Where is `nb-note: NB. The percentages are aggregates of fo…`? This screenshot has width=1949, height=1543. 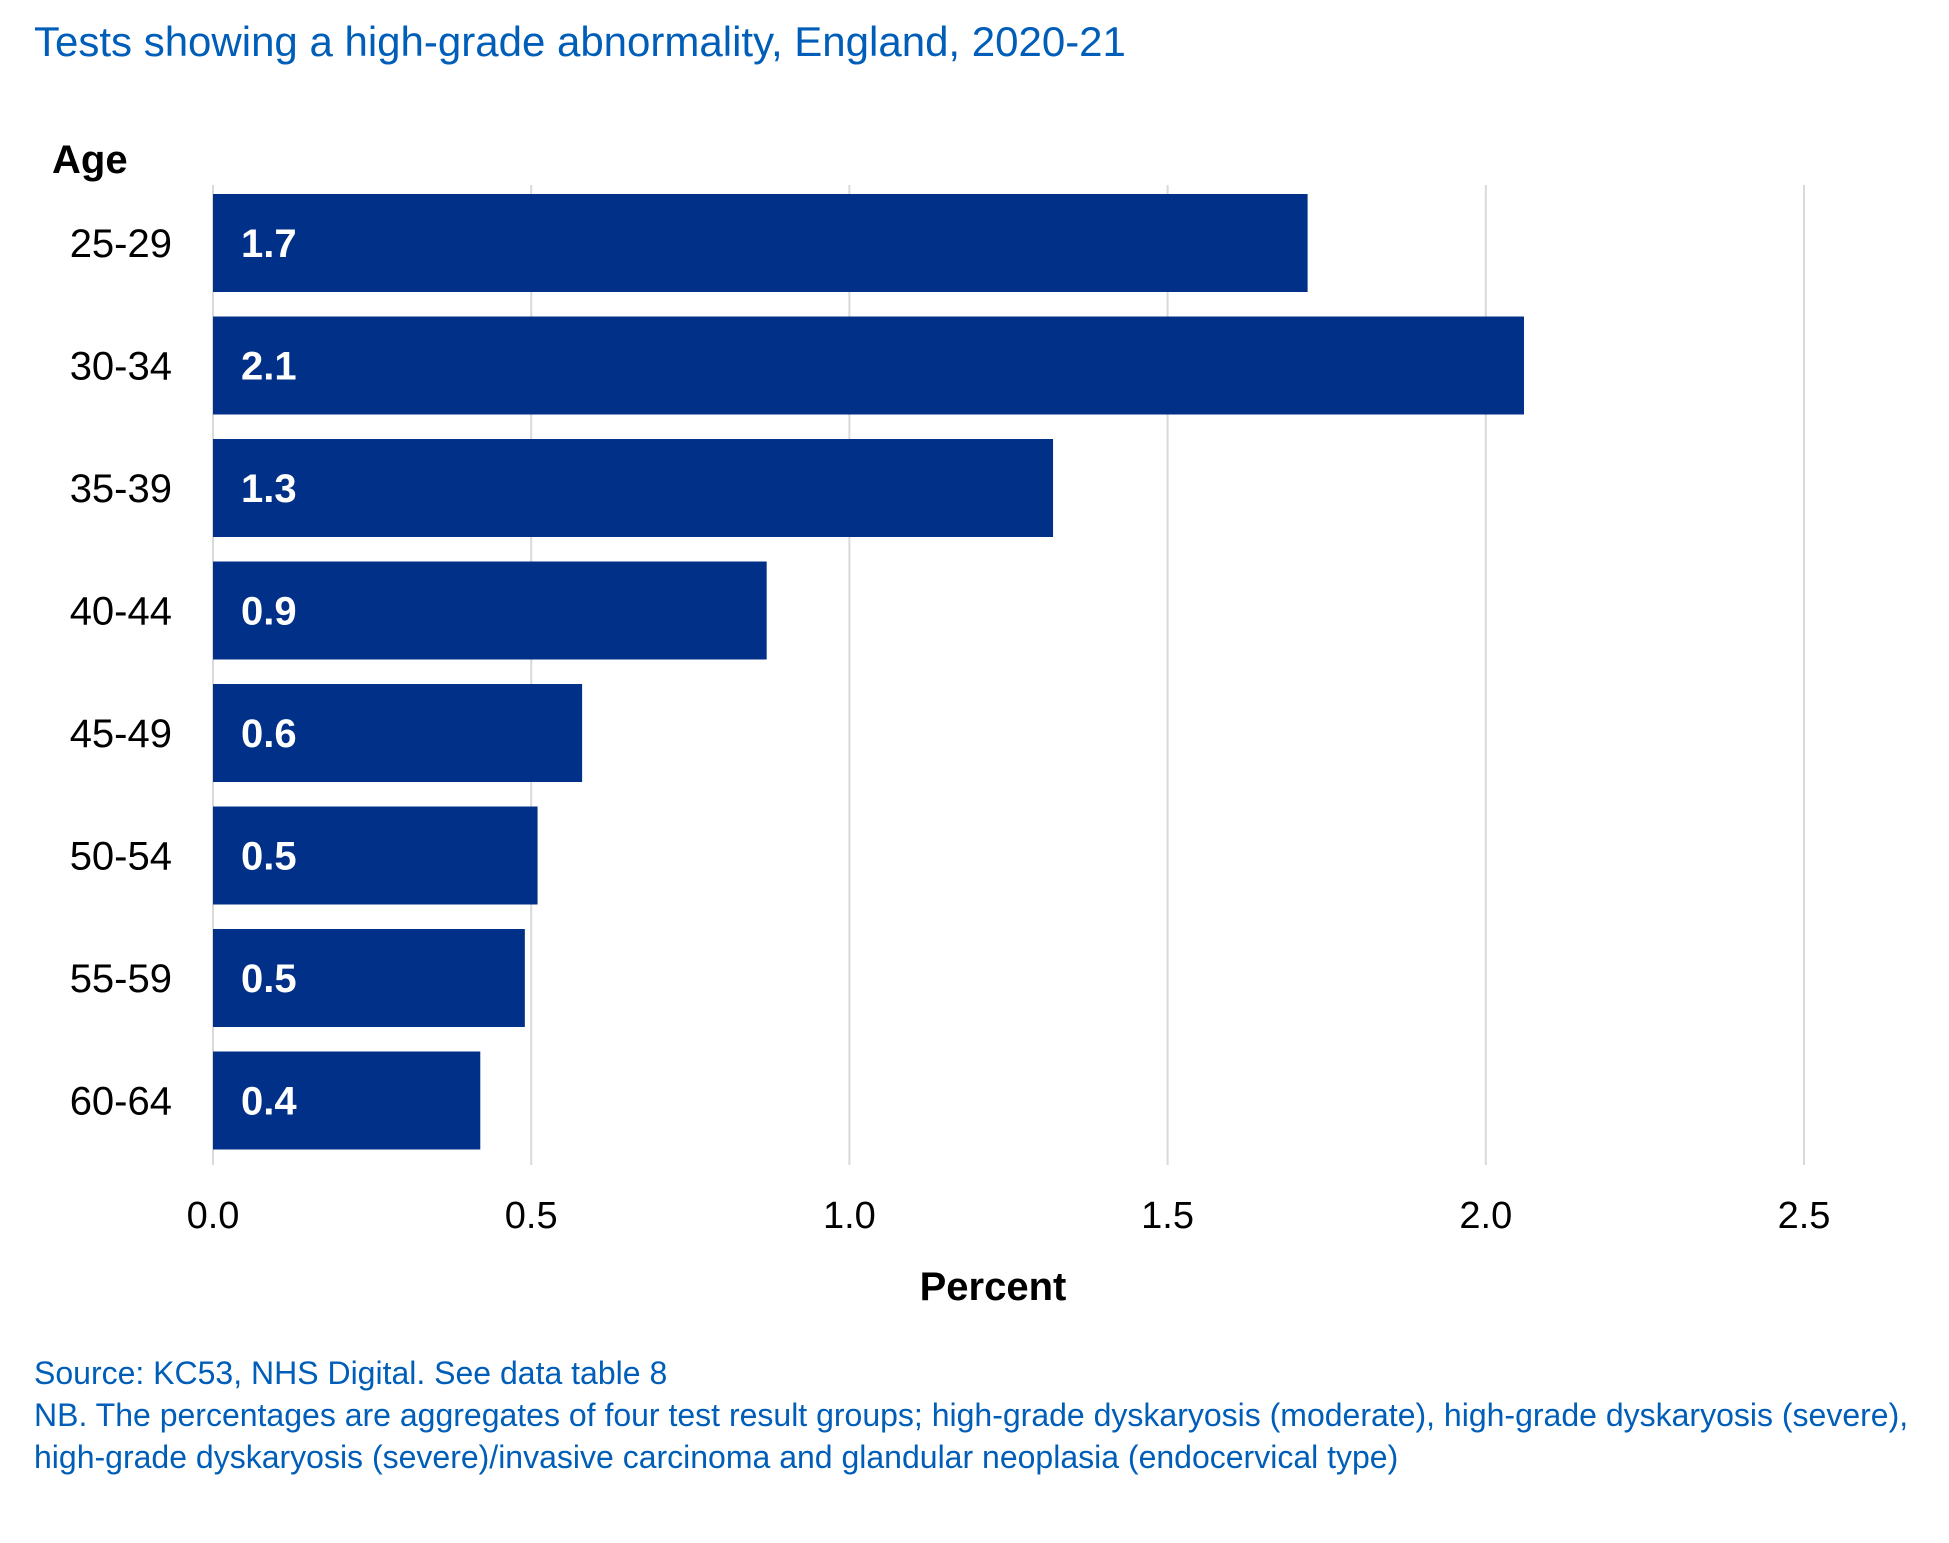 nb-note: NB. The percentages are aggregates of fo… is located at coordinates (971, 1436).